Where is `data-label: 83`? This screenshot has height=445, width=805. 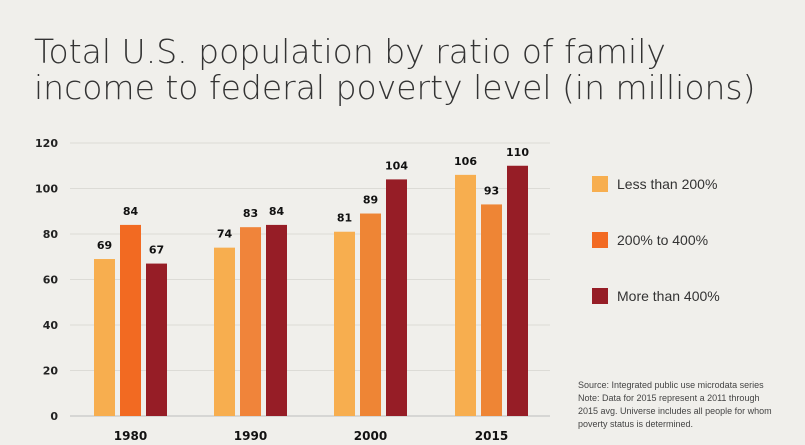 data-label: 83 is located at coordinates (250, 213).